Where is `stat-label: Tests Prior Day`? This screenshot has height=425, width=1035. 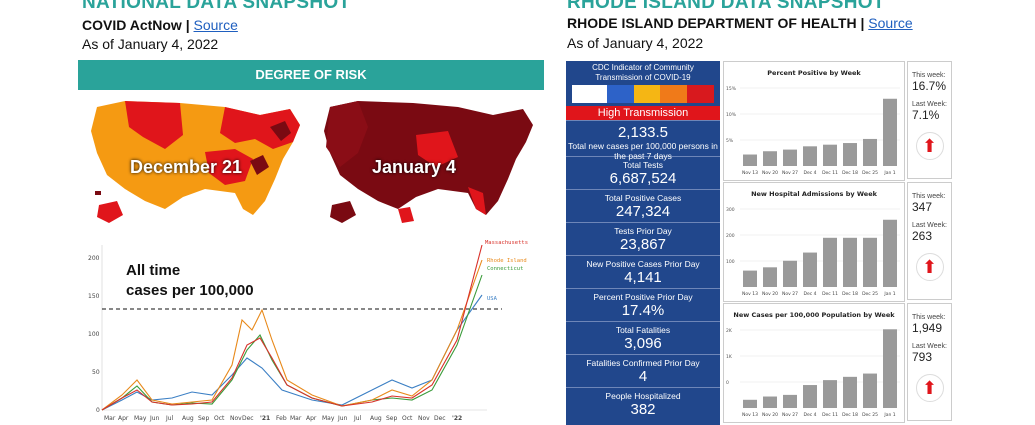
stat-label: Tests Prior Day is located at coordinates (643, 231).